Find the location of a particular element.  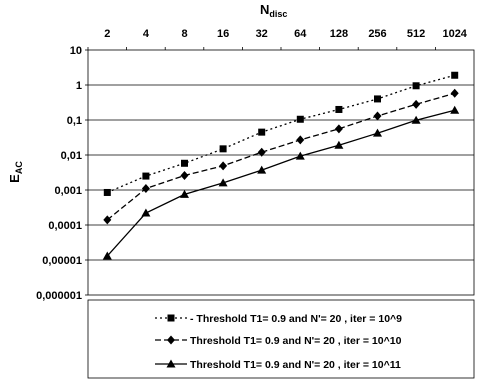

y-tick-label: 0,1 is located at coordinates (74, 121).